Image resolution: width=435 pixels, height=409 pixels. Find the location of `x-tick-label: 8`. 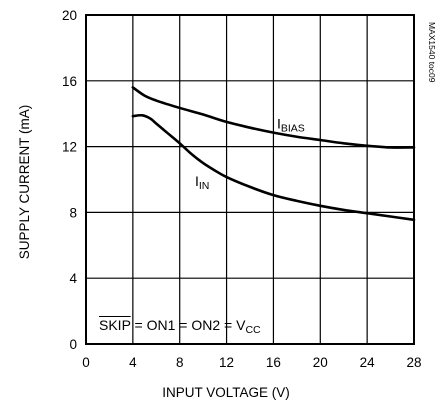

x-tick-label: 8 is located at coordinates (180, 362).